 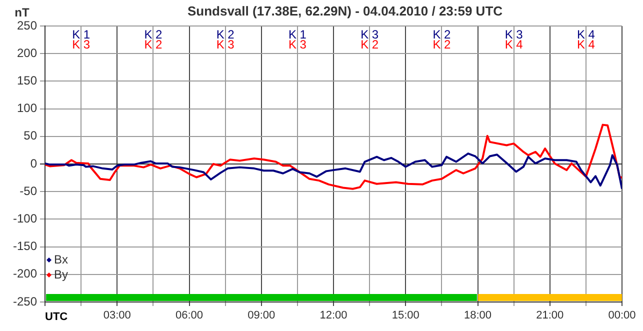 What do you see at coordinates (25, 273) in the screenshot?
I see `y-tick-label: -200` at bounding box center [25, 273].